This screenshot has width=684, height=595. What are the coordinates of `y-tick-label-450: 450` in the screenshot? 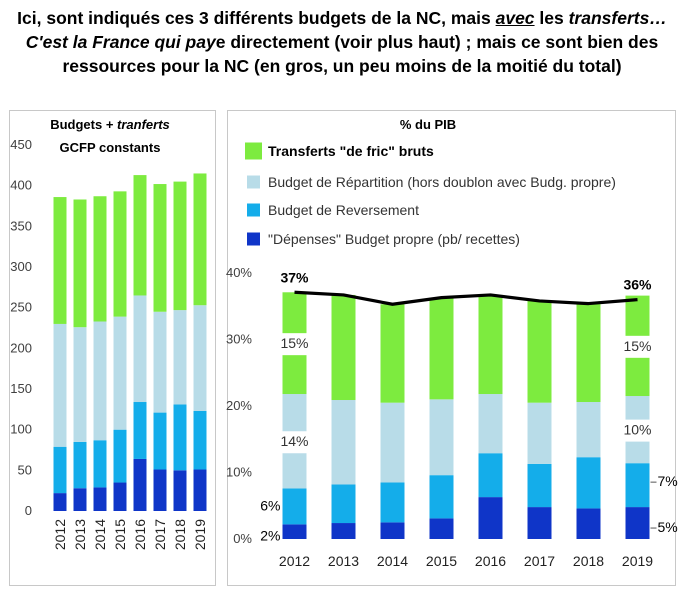 It's located at (21, 144).